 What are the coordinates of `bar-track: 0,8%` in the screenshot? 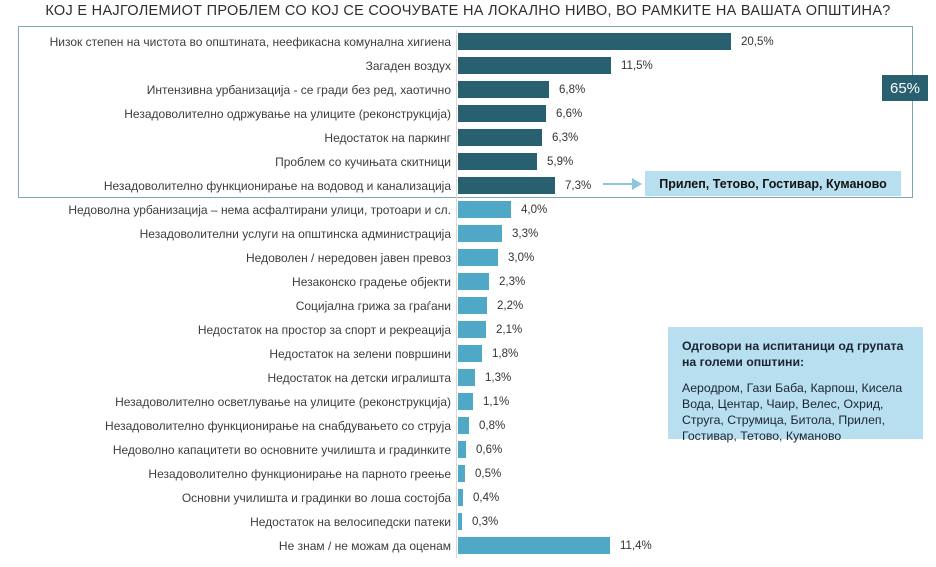 It's located at (696, 426).